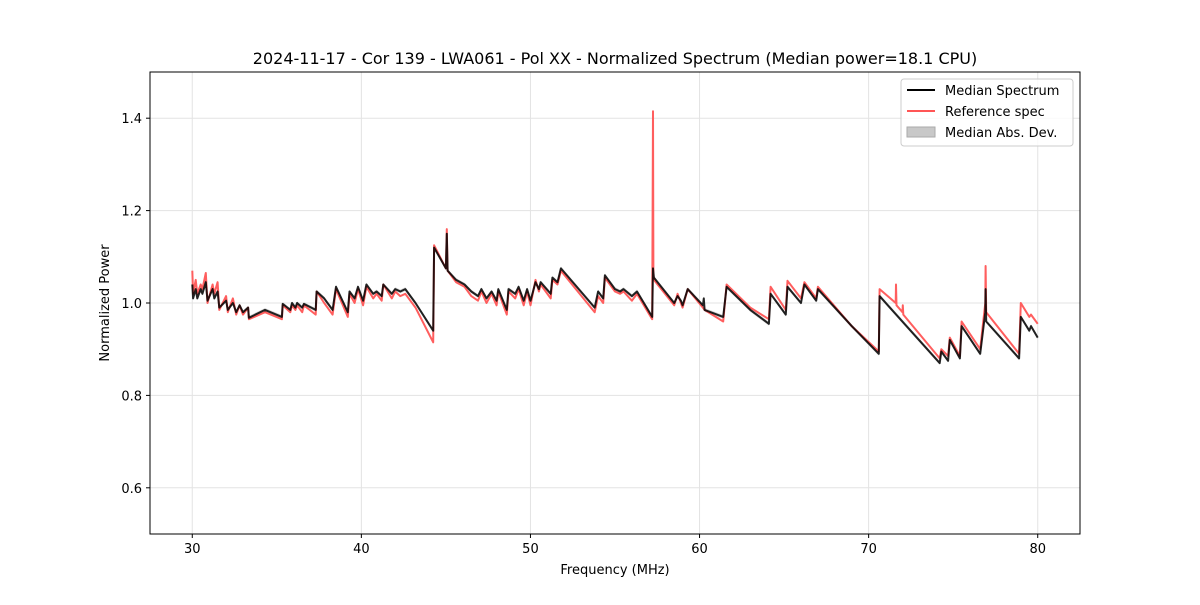 The height and width of the screenshot is (605, 1200). I want to click on legend-reference-label: Reference spec, so click(995, 112).